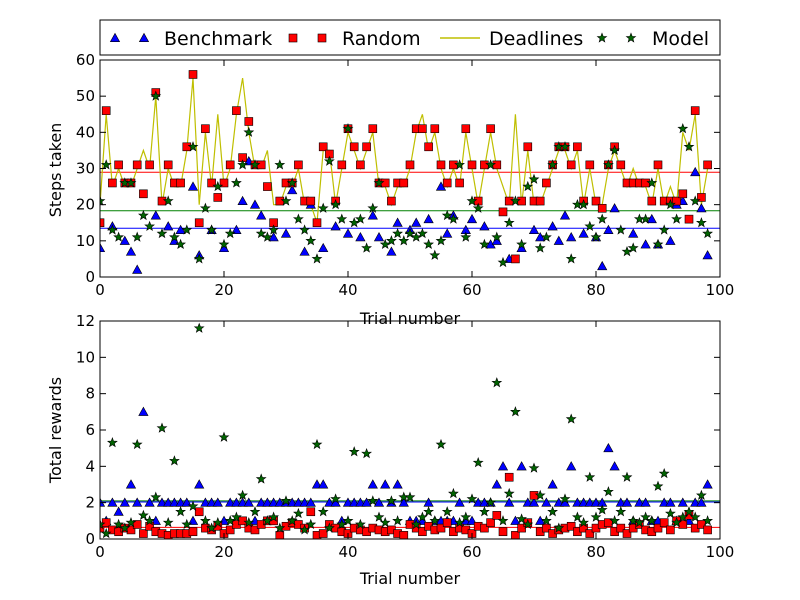 The width and height of the screenshot is (800, 600). Describe the element at coordinates (85, 169) in the screenshot. I see `steps-y-tick-label: 30` at that location.